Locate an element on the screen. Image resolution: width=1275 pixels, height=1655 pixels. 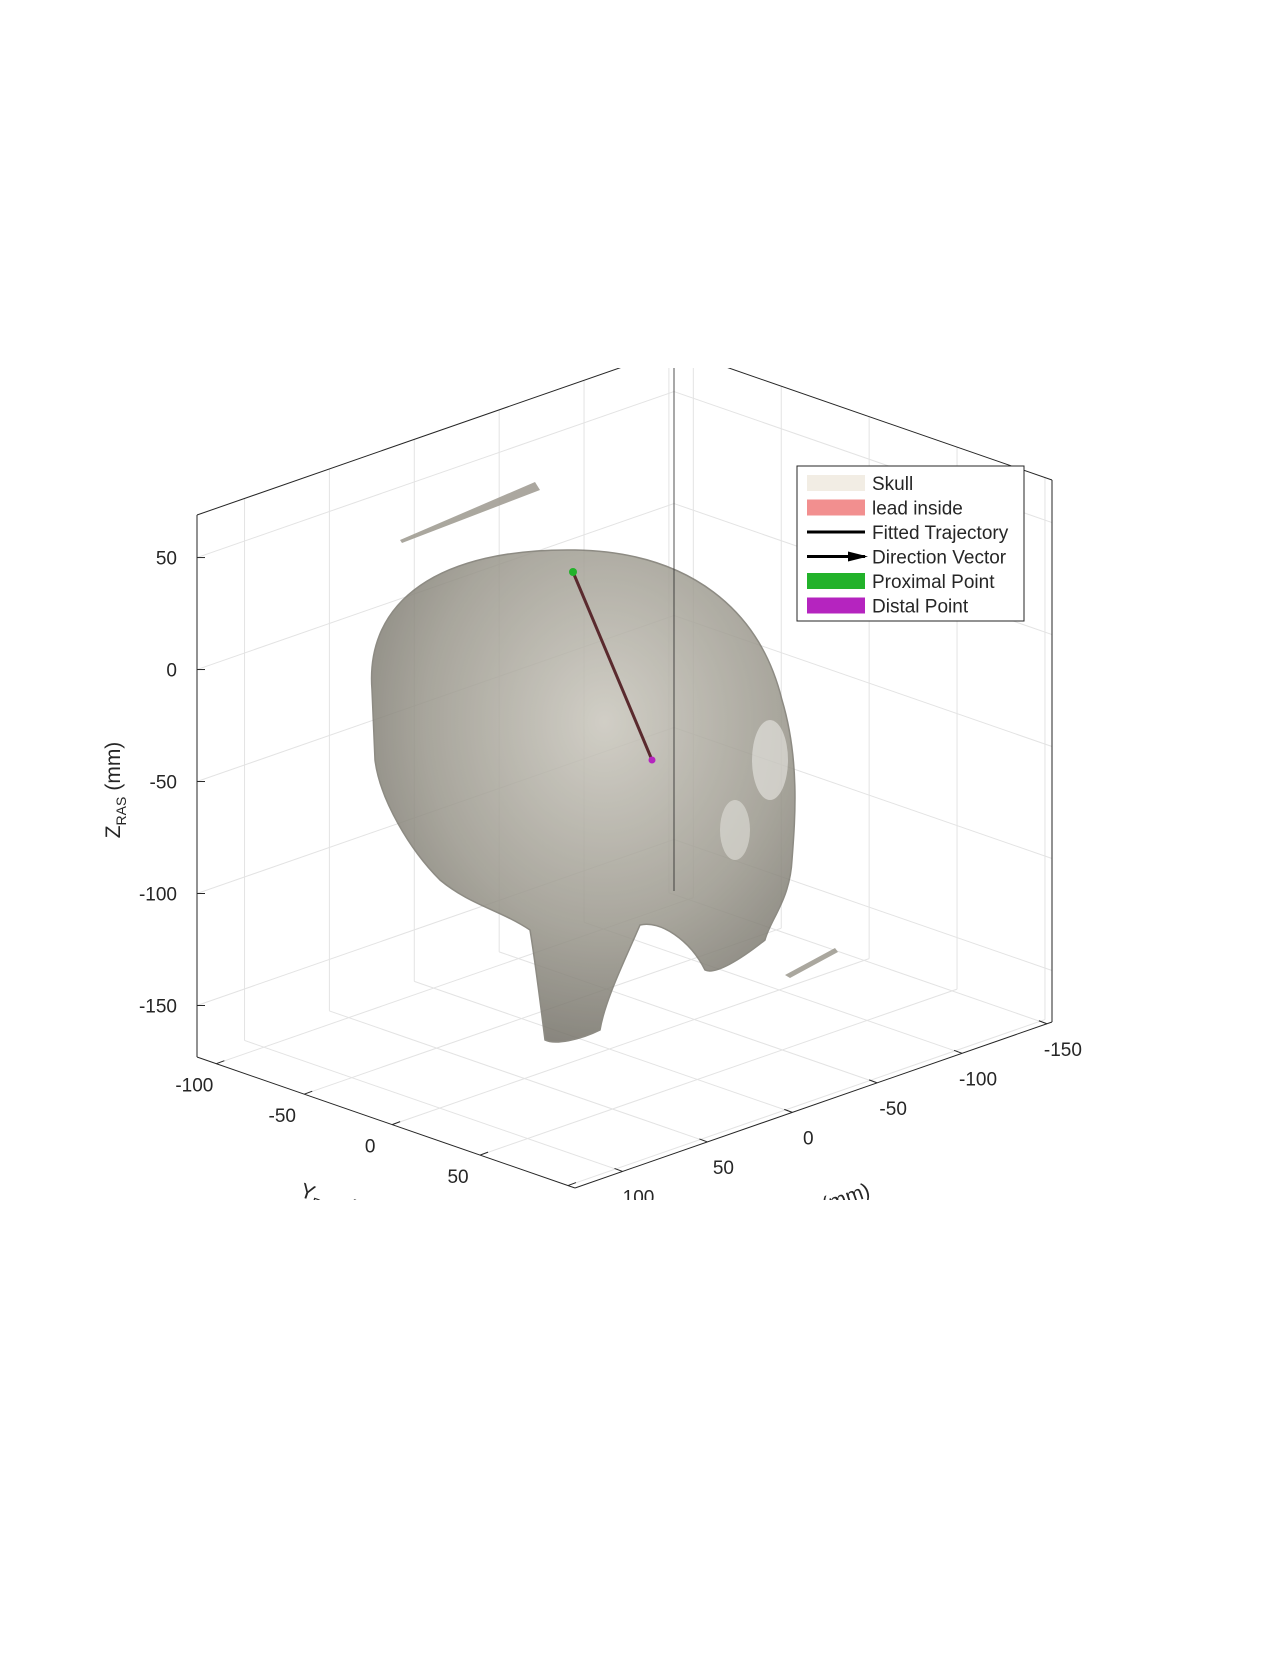
proximal-point is located at coordinates (573, 572).